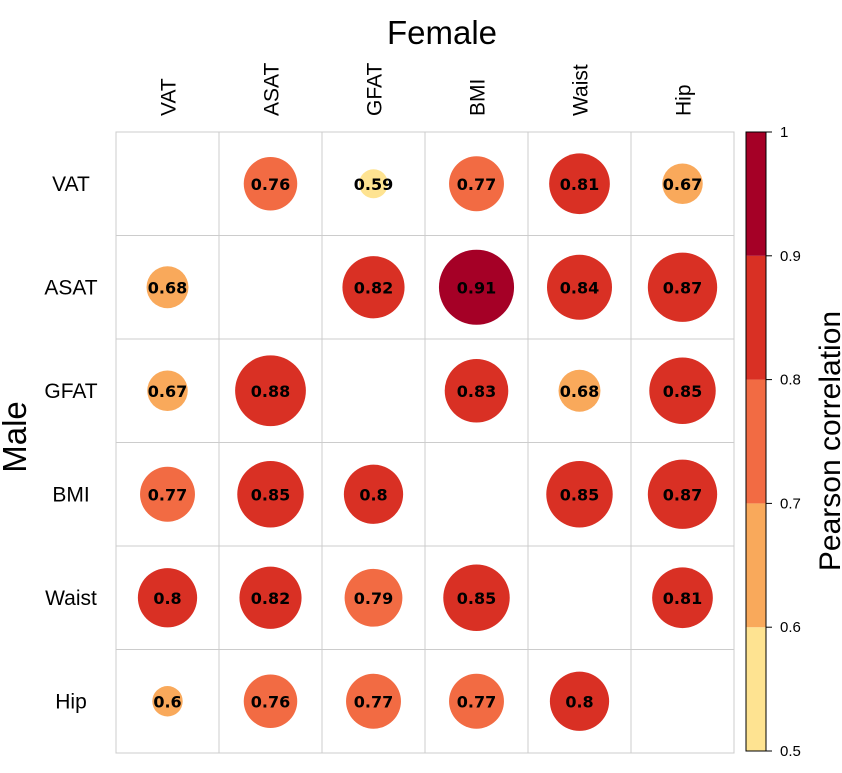 The height and width of the screenshot is (773, 842). What do you see at coordinates (70, 443) in the screenshot?
I see `row-labels: VAT ASAT GFAT BMI Waist Hip` at bounding box center [70, 443].